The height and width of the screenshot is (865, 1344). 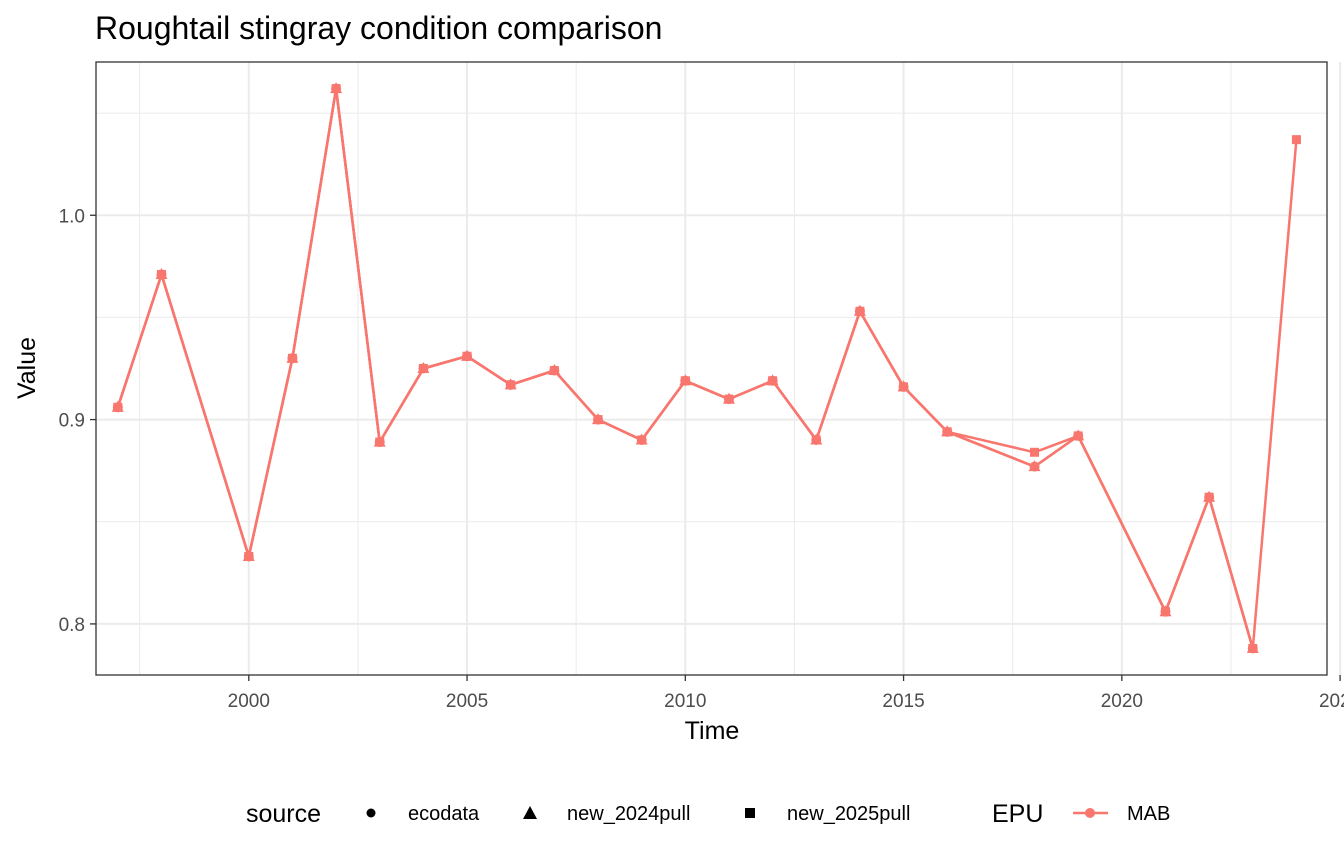 I want to click on x-tick-label: 2015, so click(x=903, y=701).